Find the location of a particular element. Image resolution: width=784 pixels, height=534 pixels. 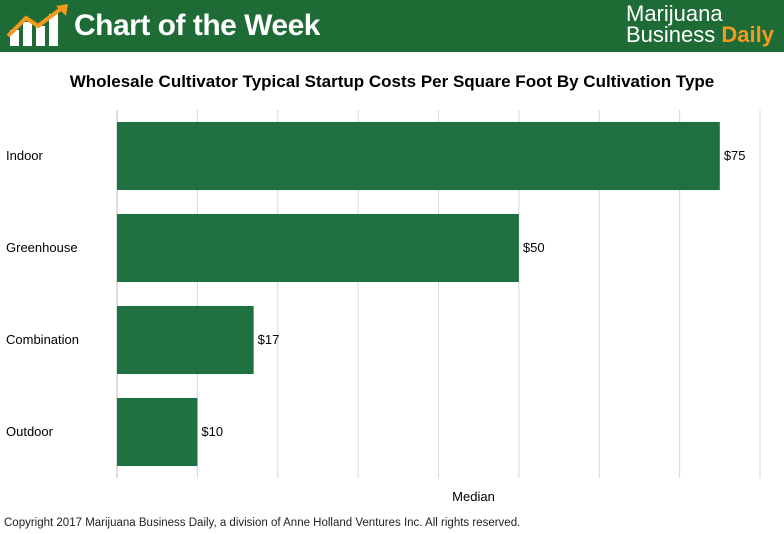

brand-logo: Marijuana Business Daily is located at coordinates (700, 24).